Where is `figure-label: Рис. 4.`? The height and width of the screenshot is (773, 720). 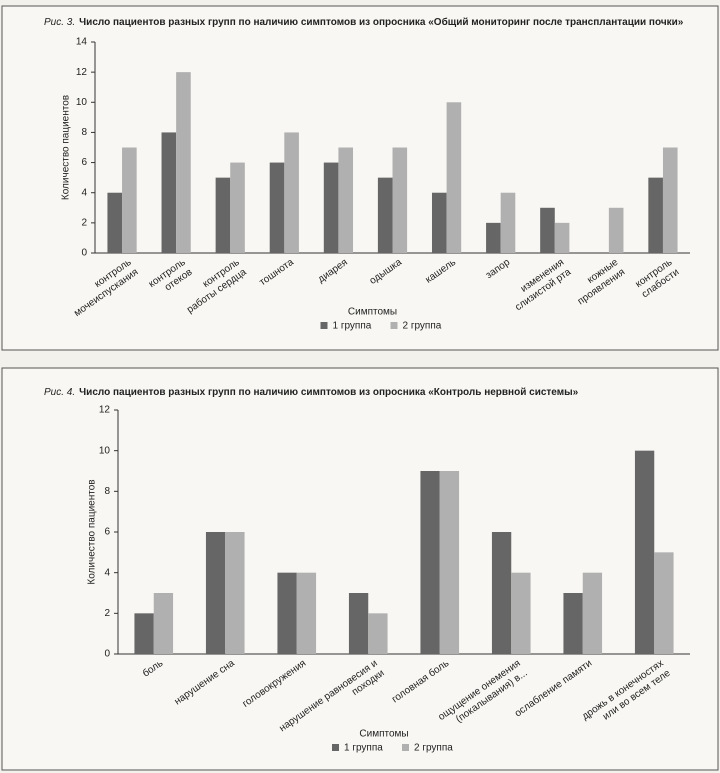
figure-label: Рис. 4. is located at coordinates (59, 392).